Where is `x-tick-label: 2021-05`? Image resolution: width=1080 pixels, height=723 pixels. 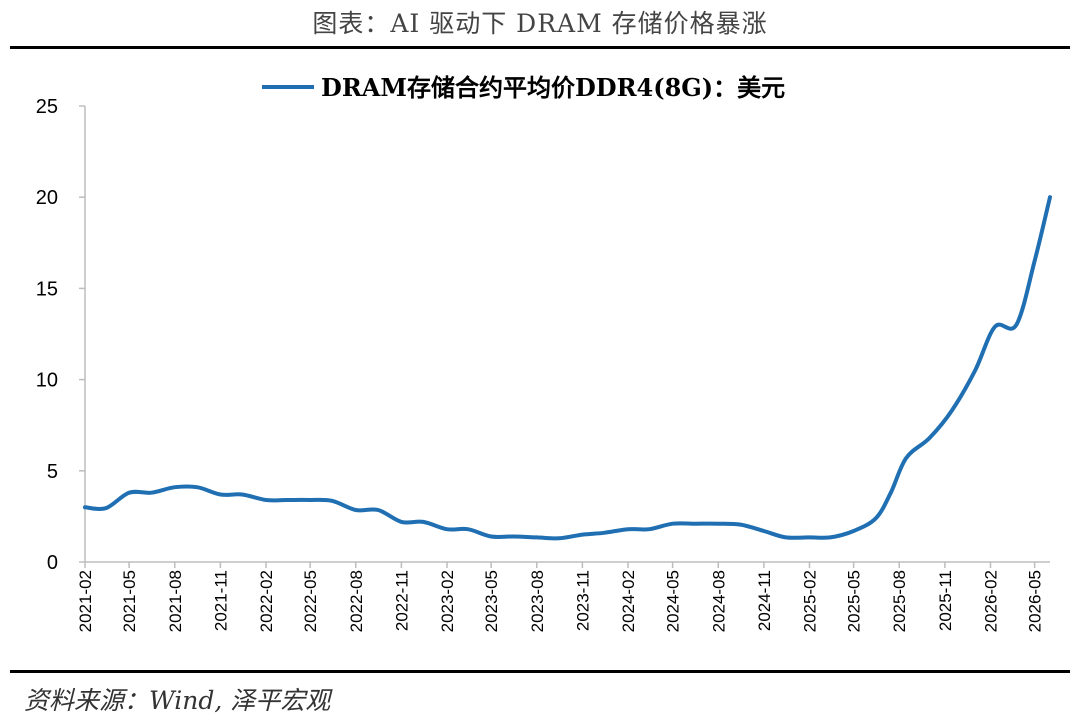
x-tick-label: 2021-05 is located at coordinates (129, 601).